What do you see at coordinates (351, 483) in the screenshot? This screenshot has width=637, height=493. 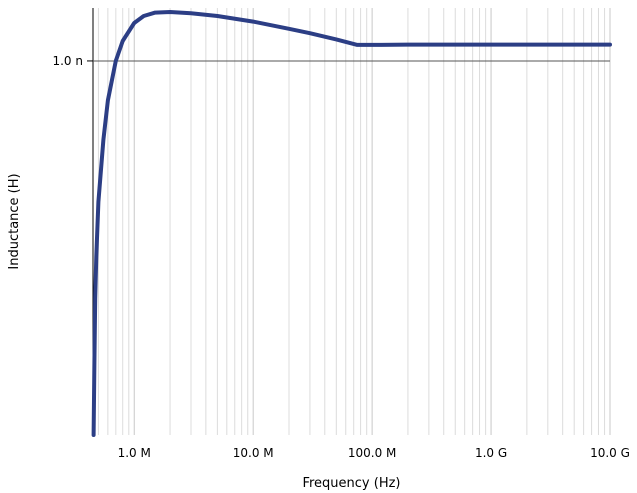 I see `x-axis-title: Frequency (Hz)` at bounding box center [351, 483].